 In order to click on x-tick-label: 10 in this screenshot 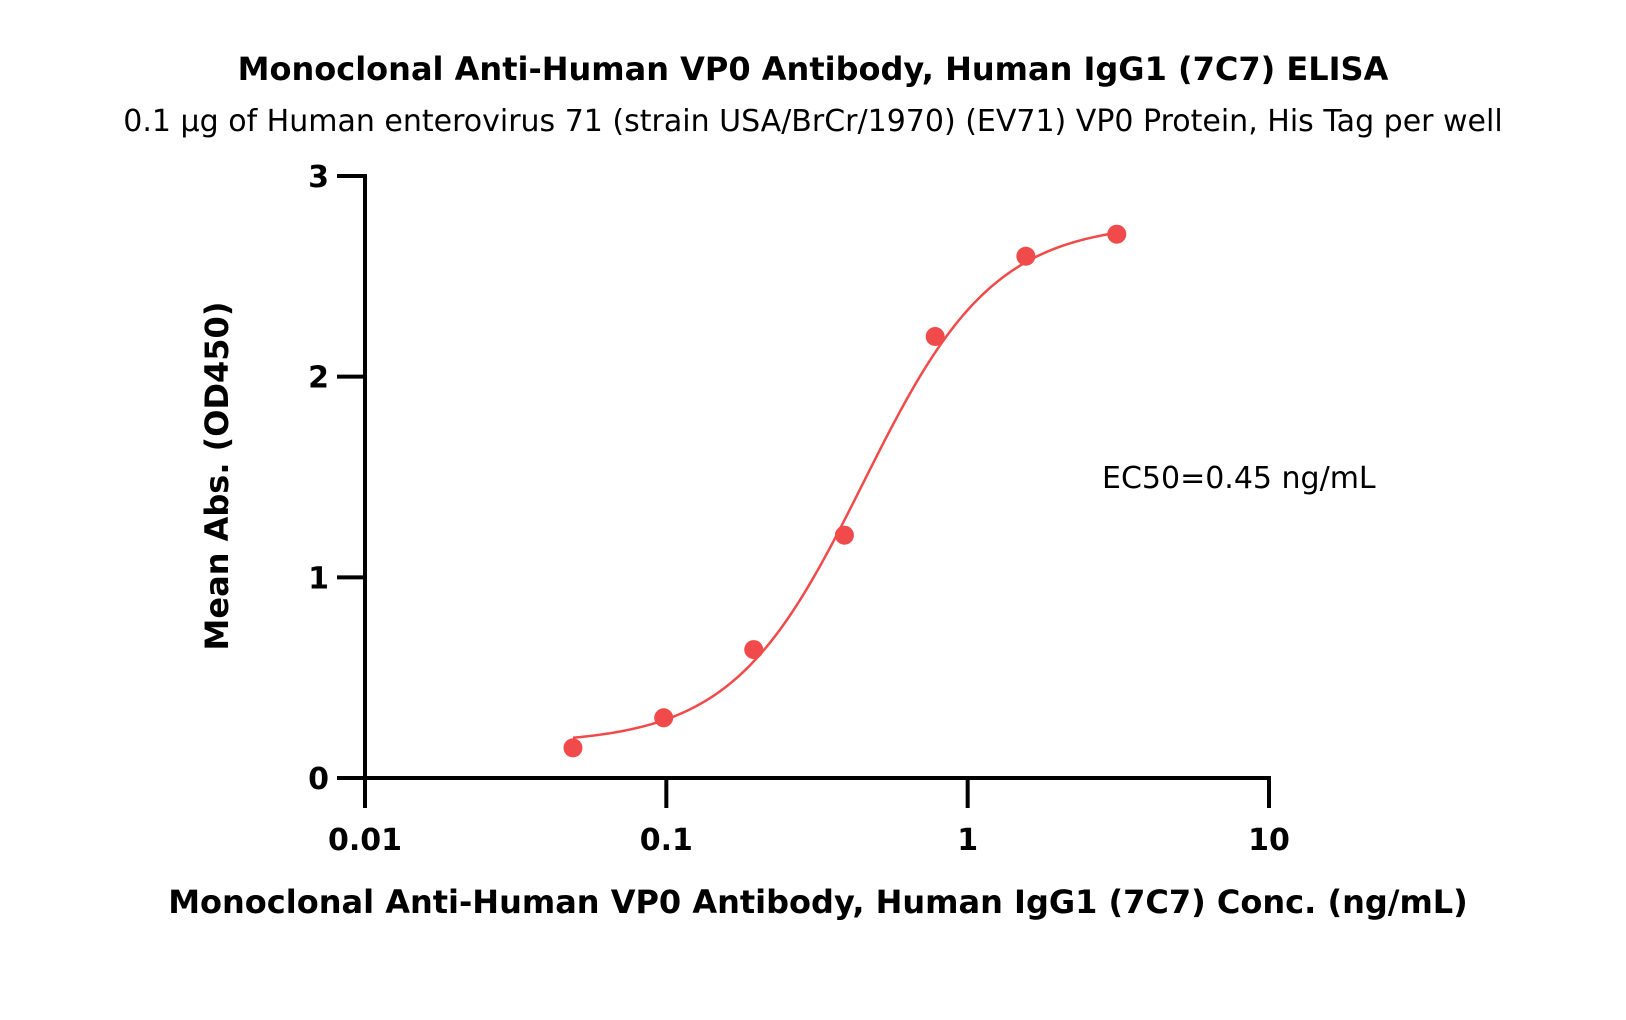, I will do `click(1269, 840)`.